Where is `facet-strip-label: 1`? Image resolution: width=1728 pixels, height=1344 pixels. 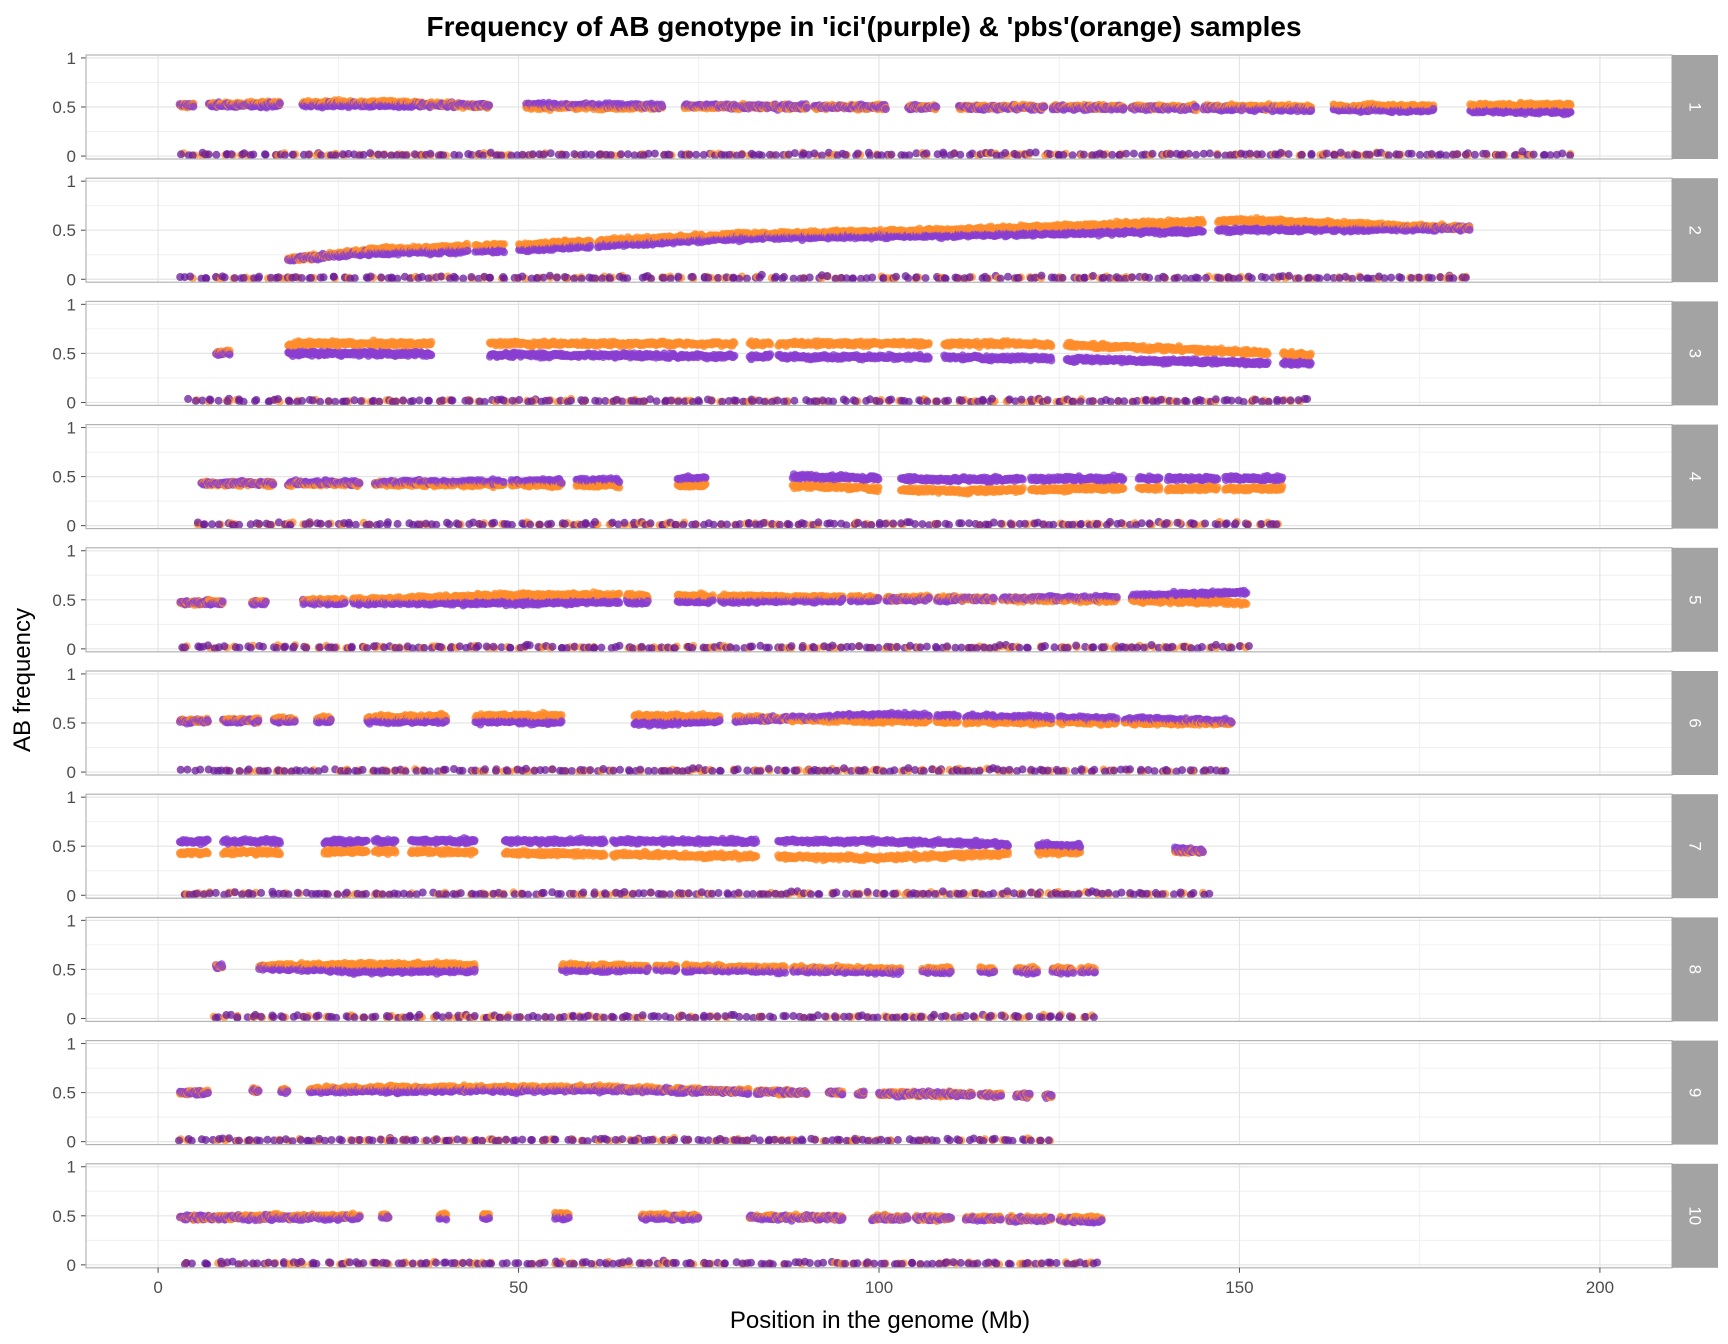 facet-strip-label: 1 is located at coordinates (1695, 106).